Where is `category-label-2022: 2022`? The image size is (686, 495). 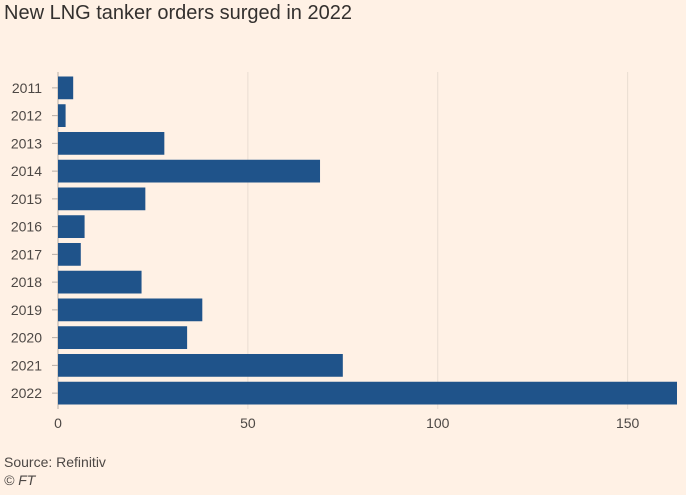
category-label-2022: 2022 is located at coordinates (26, 393).